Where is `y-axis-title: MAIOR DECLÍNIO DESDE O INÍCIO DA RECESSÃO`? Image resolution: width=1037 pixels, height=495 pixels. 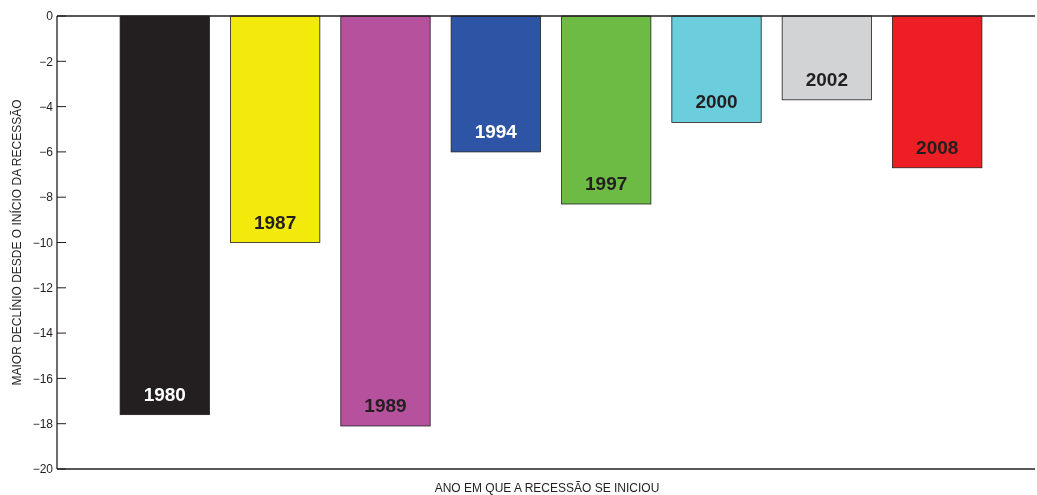 y-axis-title: MAIOR DECLÍNIO DESDE O INÍCIO DA RECESSÃO is located at coordinates (16, 242).